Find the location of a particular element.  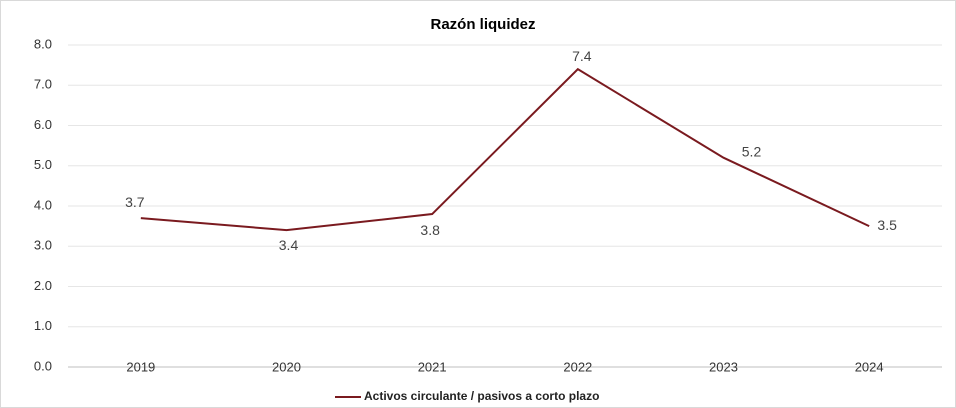

x-tick-label: 2022 is located at coordinates (577, 366).